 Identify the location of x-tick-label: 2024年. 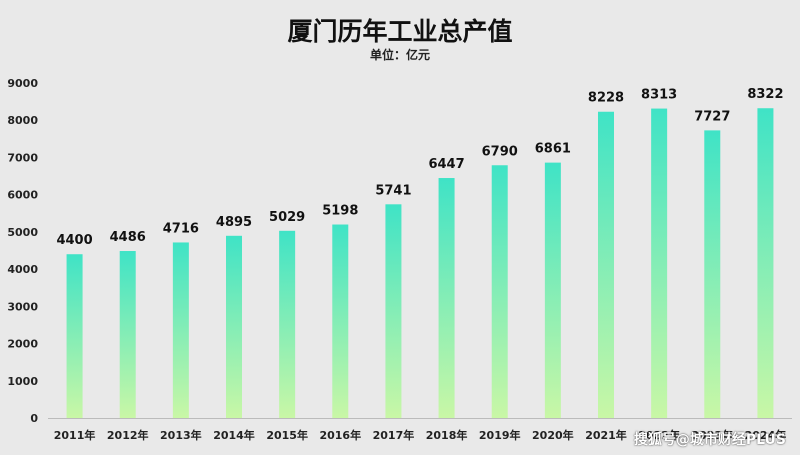
(766, 435).